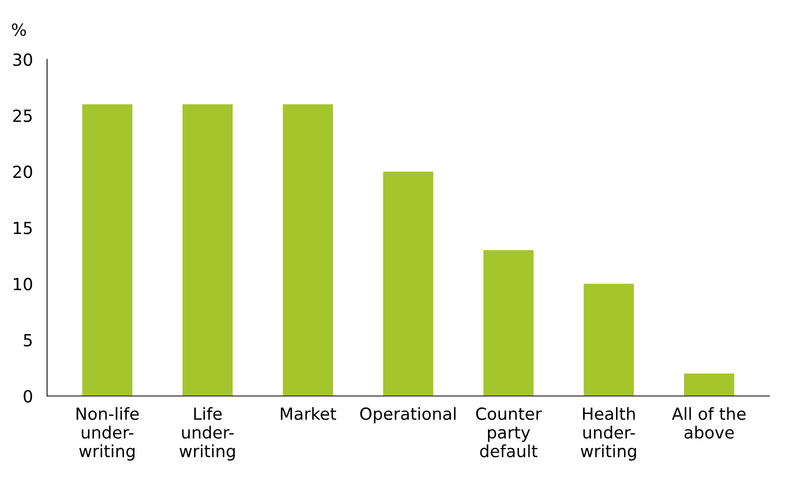 Image resolution: width=785 pixels, height=495 pixels. Describe the element at coordinates (308, 413) in the screenshot. I see `x-tick-label: Market` at that location.